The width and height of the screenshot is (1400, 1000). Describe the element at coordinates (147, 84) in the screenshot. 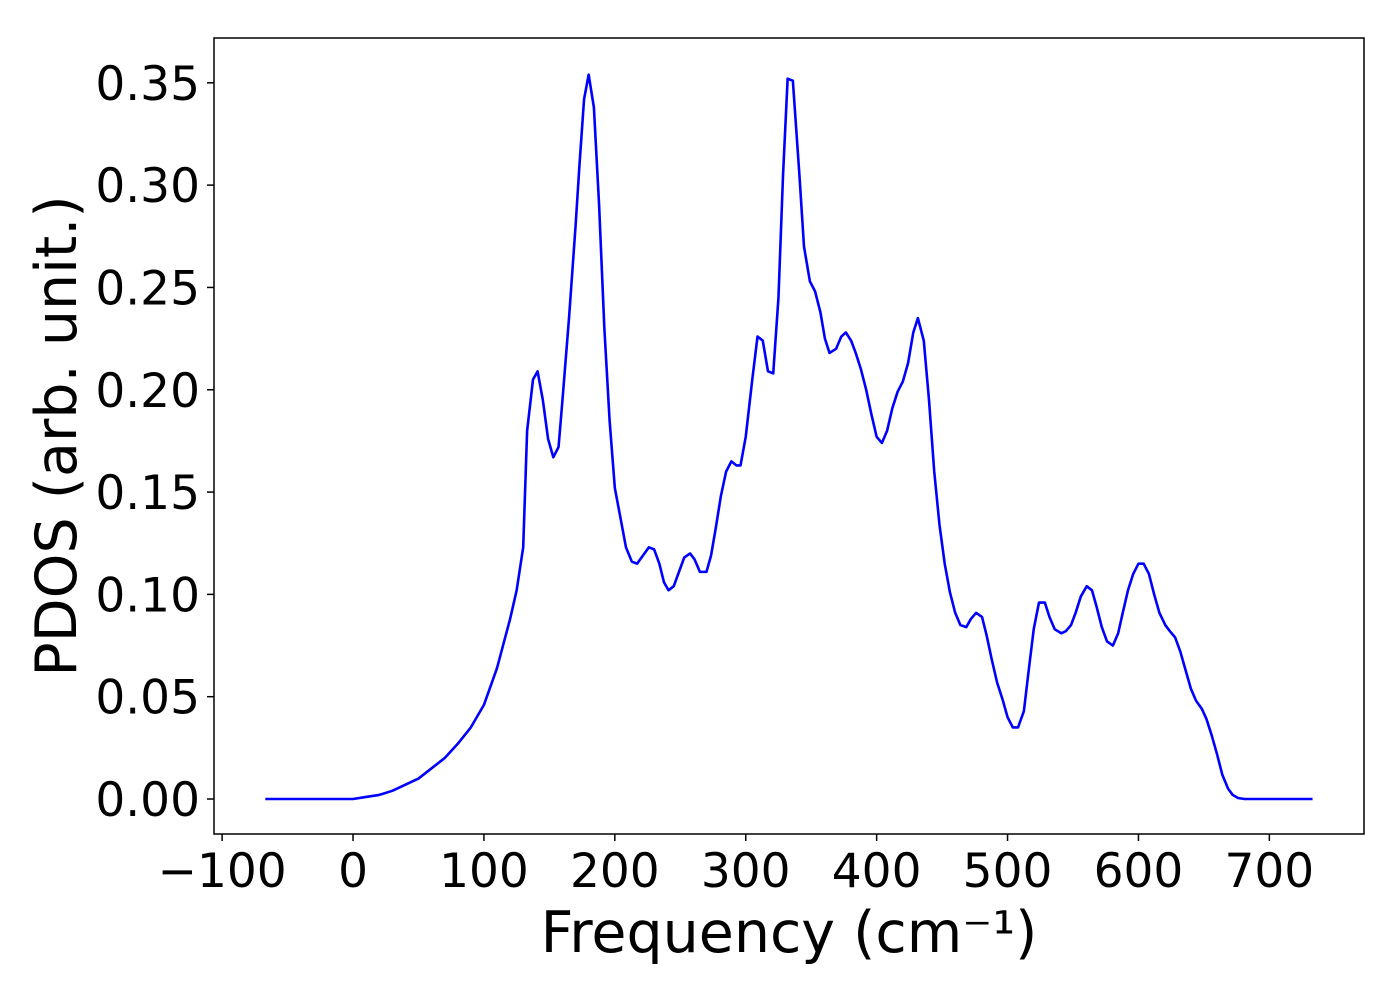

I see `y-tick-label: 0.35` at that location.